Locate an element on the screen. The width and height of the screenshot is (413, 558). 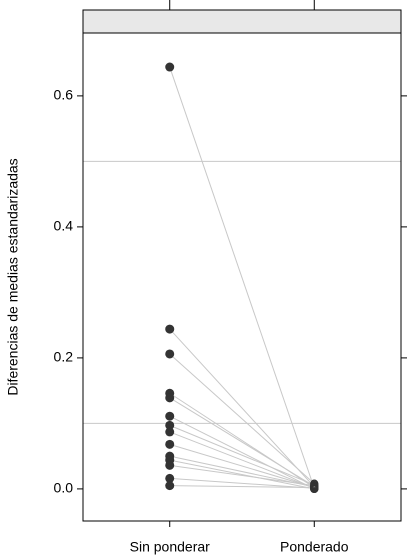
y-tick-label: 0.0 is located at coordinates (64, 488).